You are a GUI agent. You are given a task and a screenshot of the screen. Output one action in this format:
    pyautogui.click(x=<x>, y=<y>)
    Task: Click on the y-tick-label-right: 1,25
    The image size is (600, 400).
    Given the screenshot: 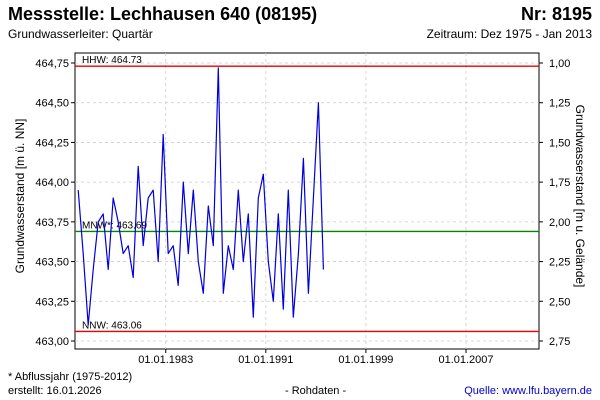 What is the action you would take?
    pyautogui.click(x=559, y=104)
    